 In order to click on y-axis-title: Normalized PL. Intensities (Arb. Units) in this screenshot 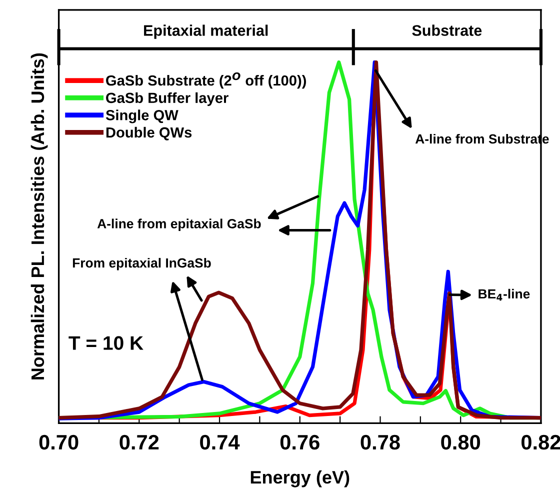, I will do `click(39, 216)`.